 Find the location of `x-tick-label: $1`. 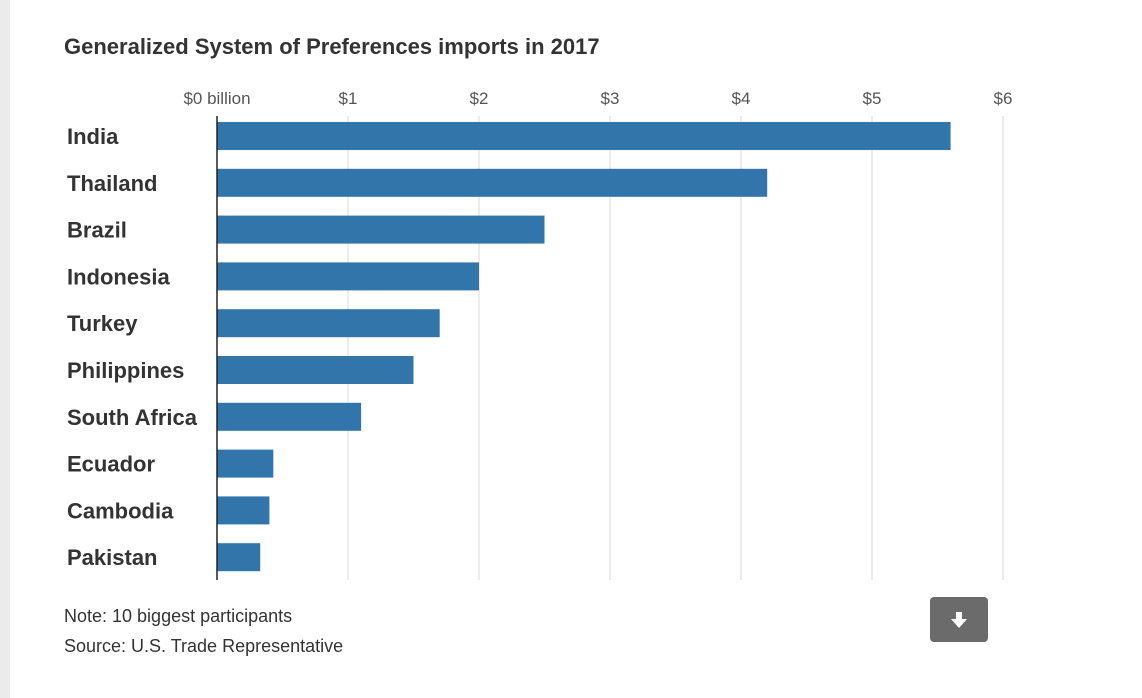

x-tick-label: $1 is located at coordinates (348, 98).